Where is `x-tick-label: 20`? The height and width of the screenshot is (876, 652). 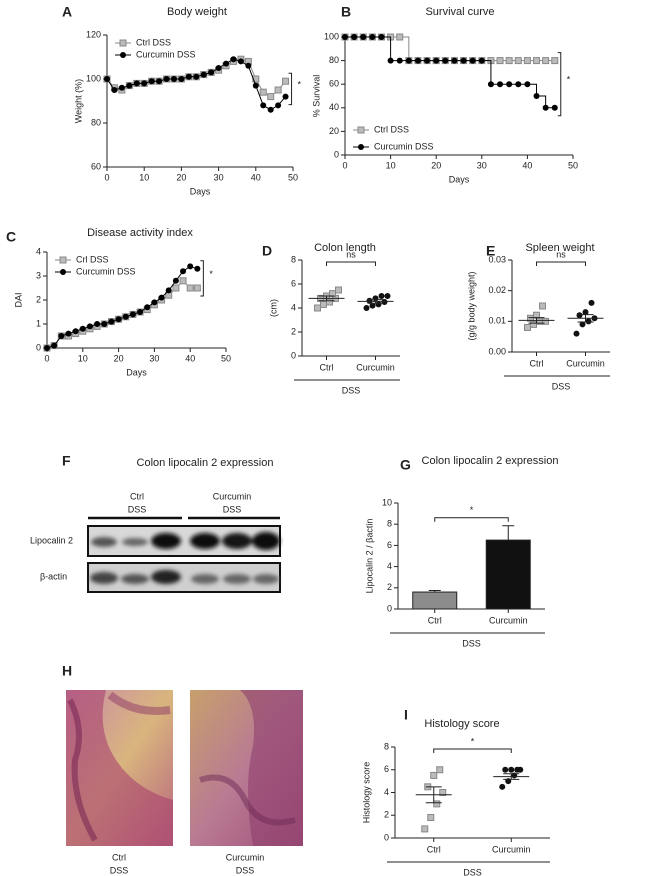
x-tick-label: 20 is located at coordinates (119, 358).